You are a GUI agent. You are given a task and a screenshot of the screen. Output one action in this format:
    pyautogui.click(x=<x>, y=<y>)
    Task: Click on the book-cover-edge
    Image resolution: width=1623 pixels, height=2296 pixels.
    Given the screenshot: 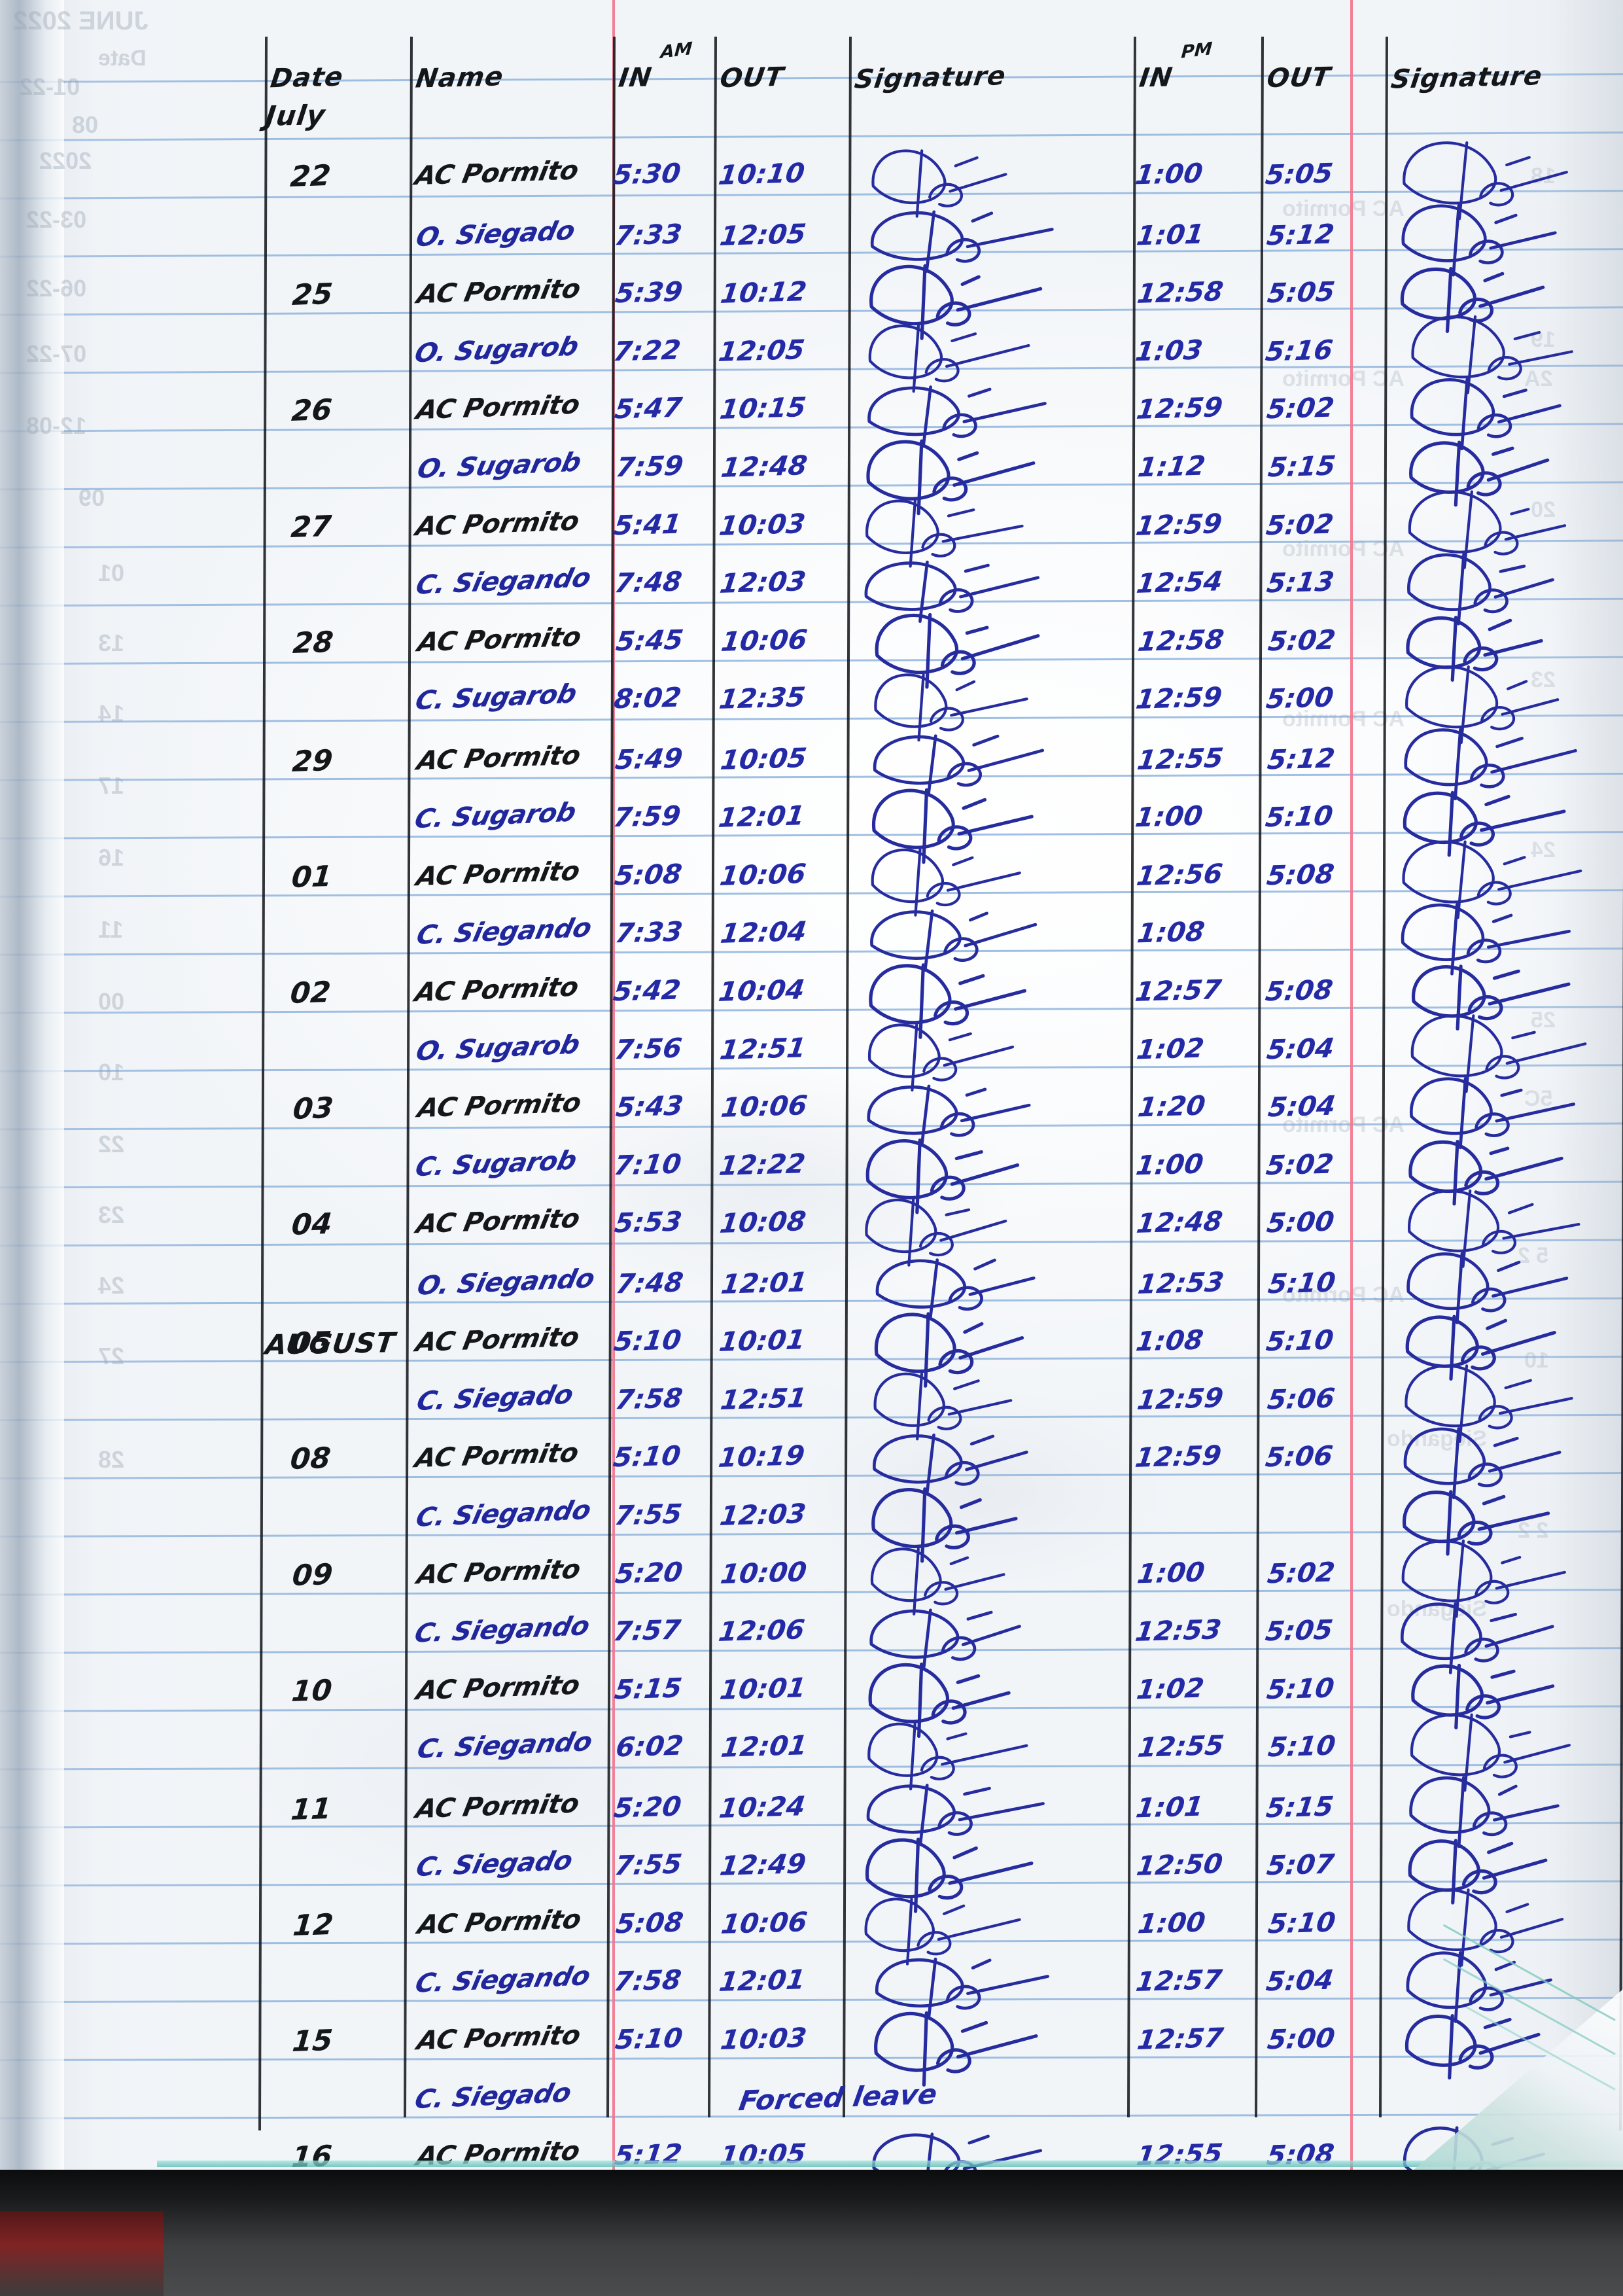 What is the action you would take?
    pyautogui.click(x=82, y=2254)
    